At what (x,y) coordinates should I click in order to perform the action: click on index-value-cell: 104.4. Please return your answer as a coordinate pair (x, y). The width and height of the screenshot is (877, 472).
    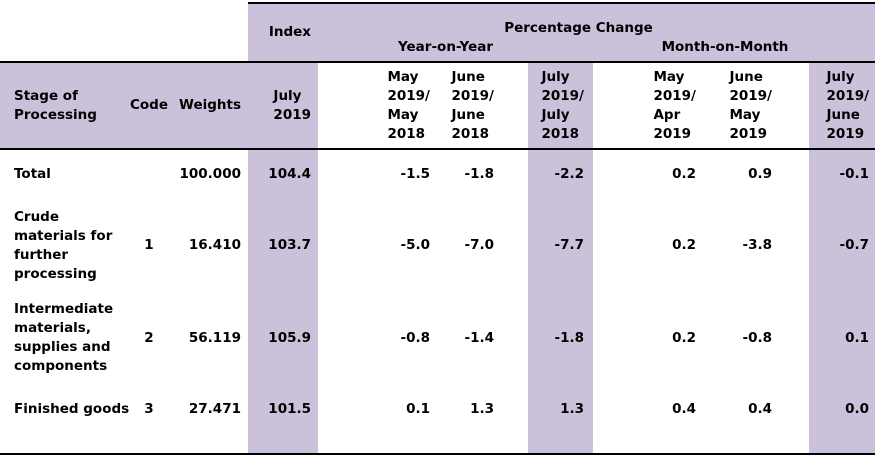
    Looking at the image, I should click on (283, 174).